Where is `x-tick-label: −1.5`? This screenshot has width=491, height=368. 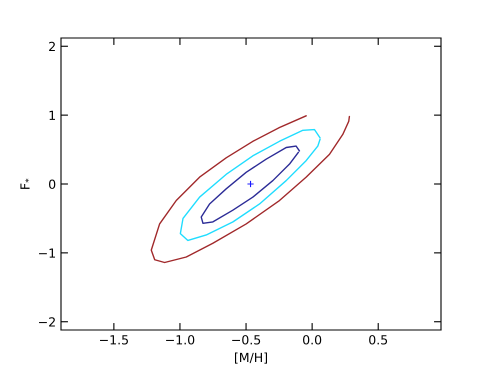
x-tick-label: −1.5 is located at coordinates (114, 340).